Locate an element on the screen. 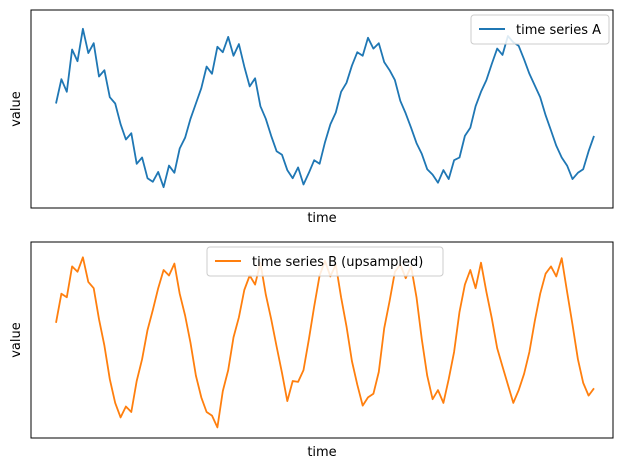 This screenshot has height=474, width=630. x-axis-label-bottom: time is located at coordinates (321, 452).